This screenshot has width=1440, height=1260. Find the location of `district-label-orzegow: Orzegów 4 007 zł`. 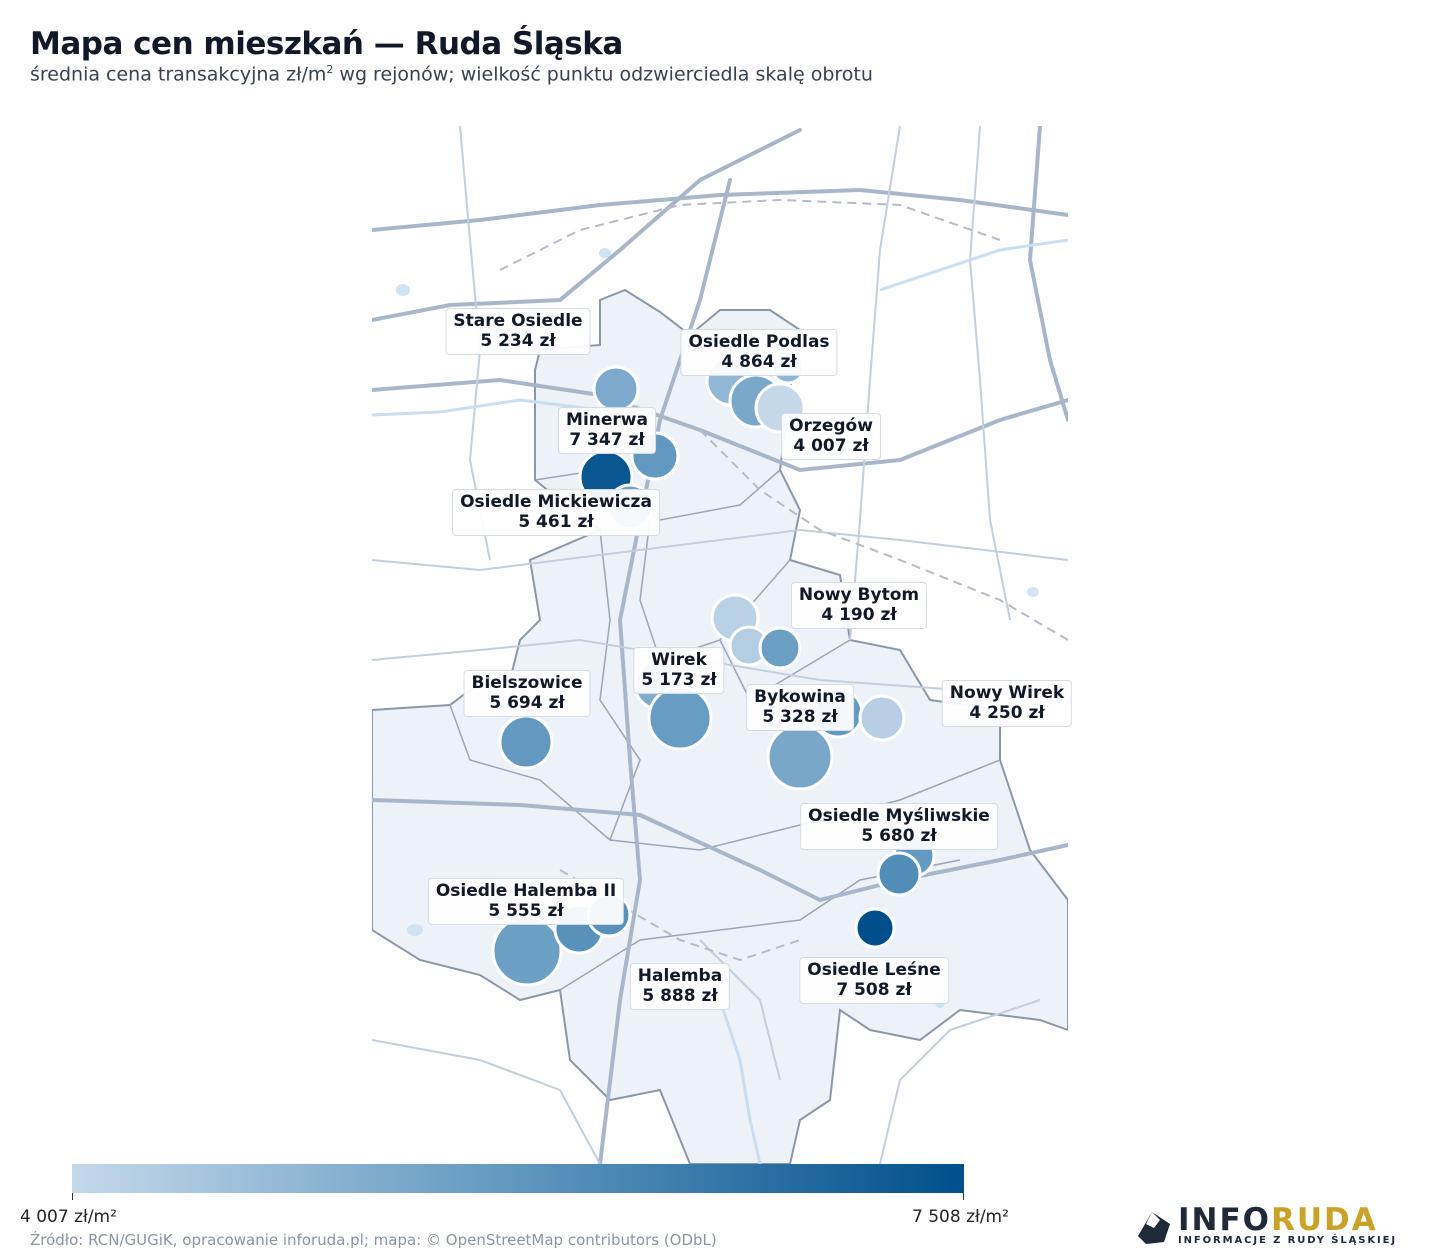

district-label-orzegow: Orzegów 4 007 zł is located at coordinates (831, 436).